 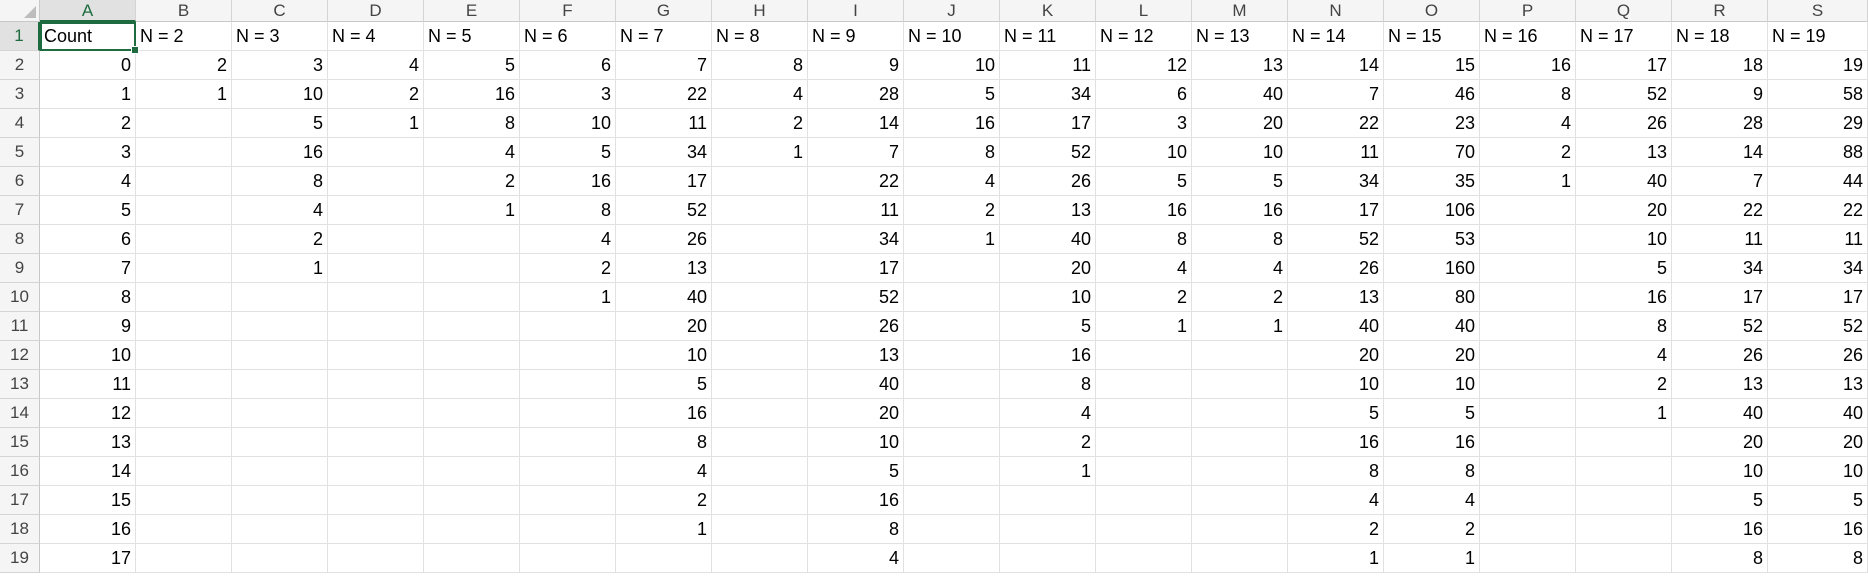 I want to click on cell-m12, so click(x=1240, y=355).